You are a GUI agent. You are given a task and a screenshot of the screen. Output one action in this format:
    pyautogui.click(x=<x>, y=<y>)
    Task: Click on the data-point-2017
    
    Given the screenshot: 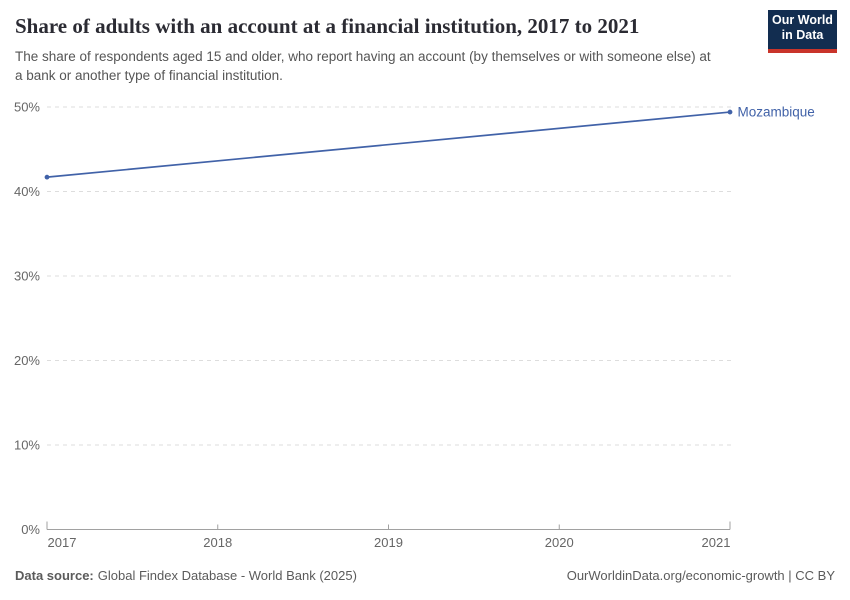 What is the action you would take?
    pyautogui.click(x=47, y=177)
    